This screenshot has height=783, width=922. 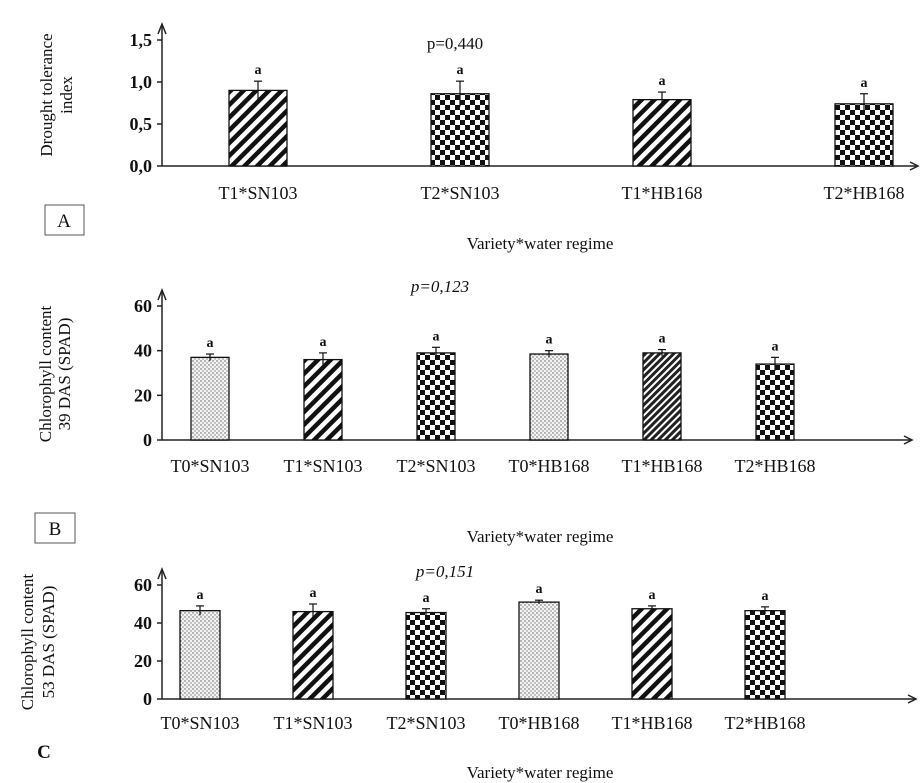 I want to click on panel-label: A, so click(x=64, y=221).